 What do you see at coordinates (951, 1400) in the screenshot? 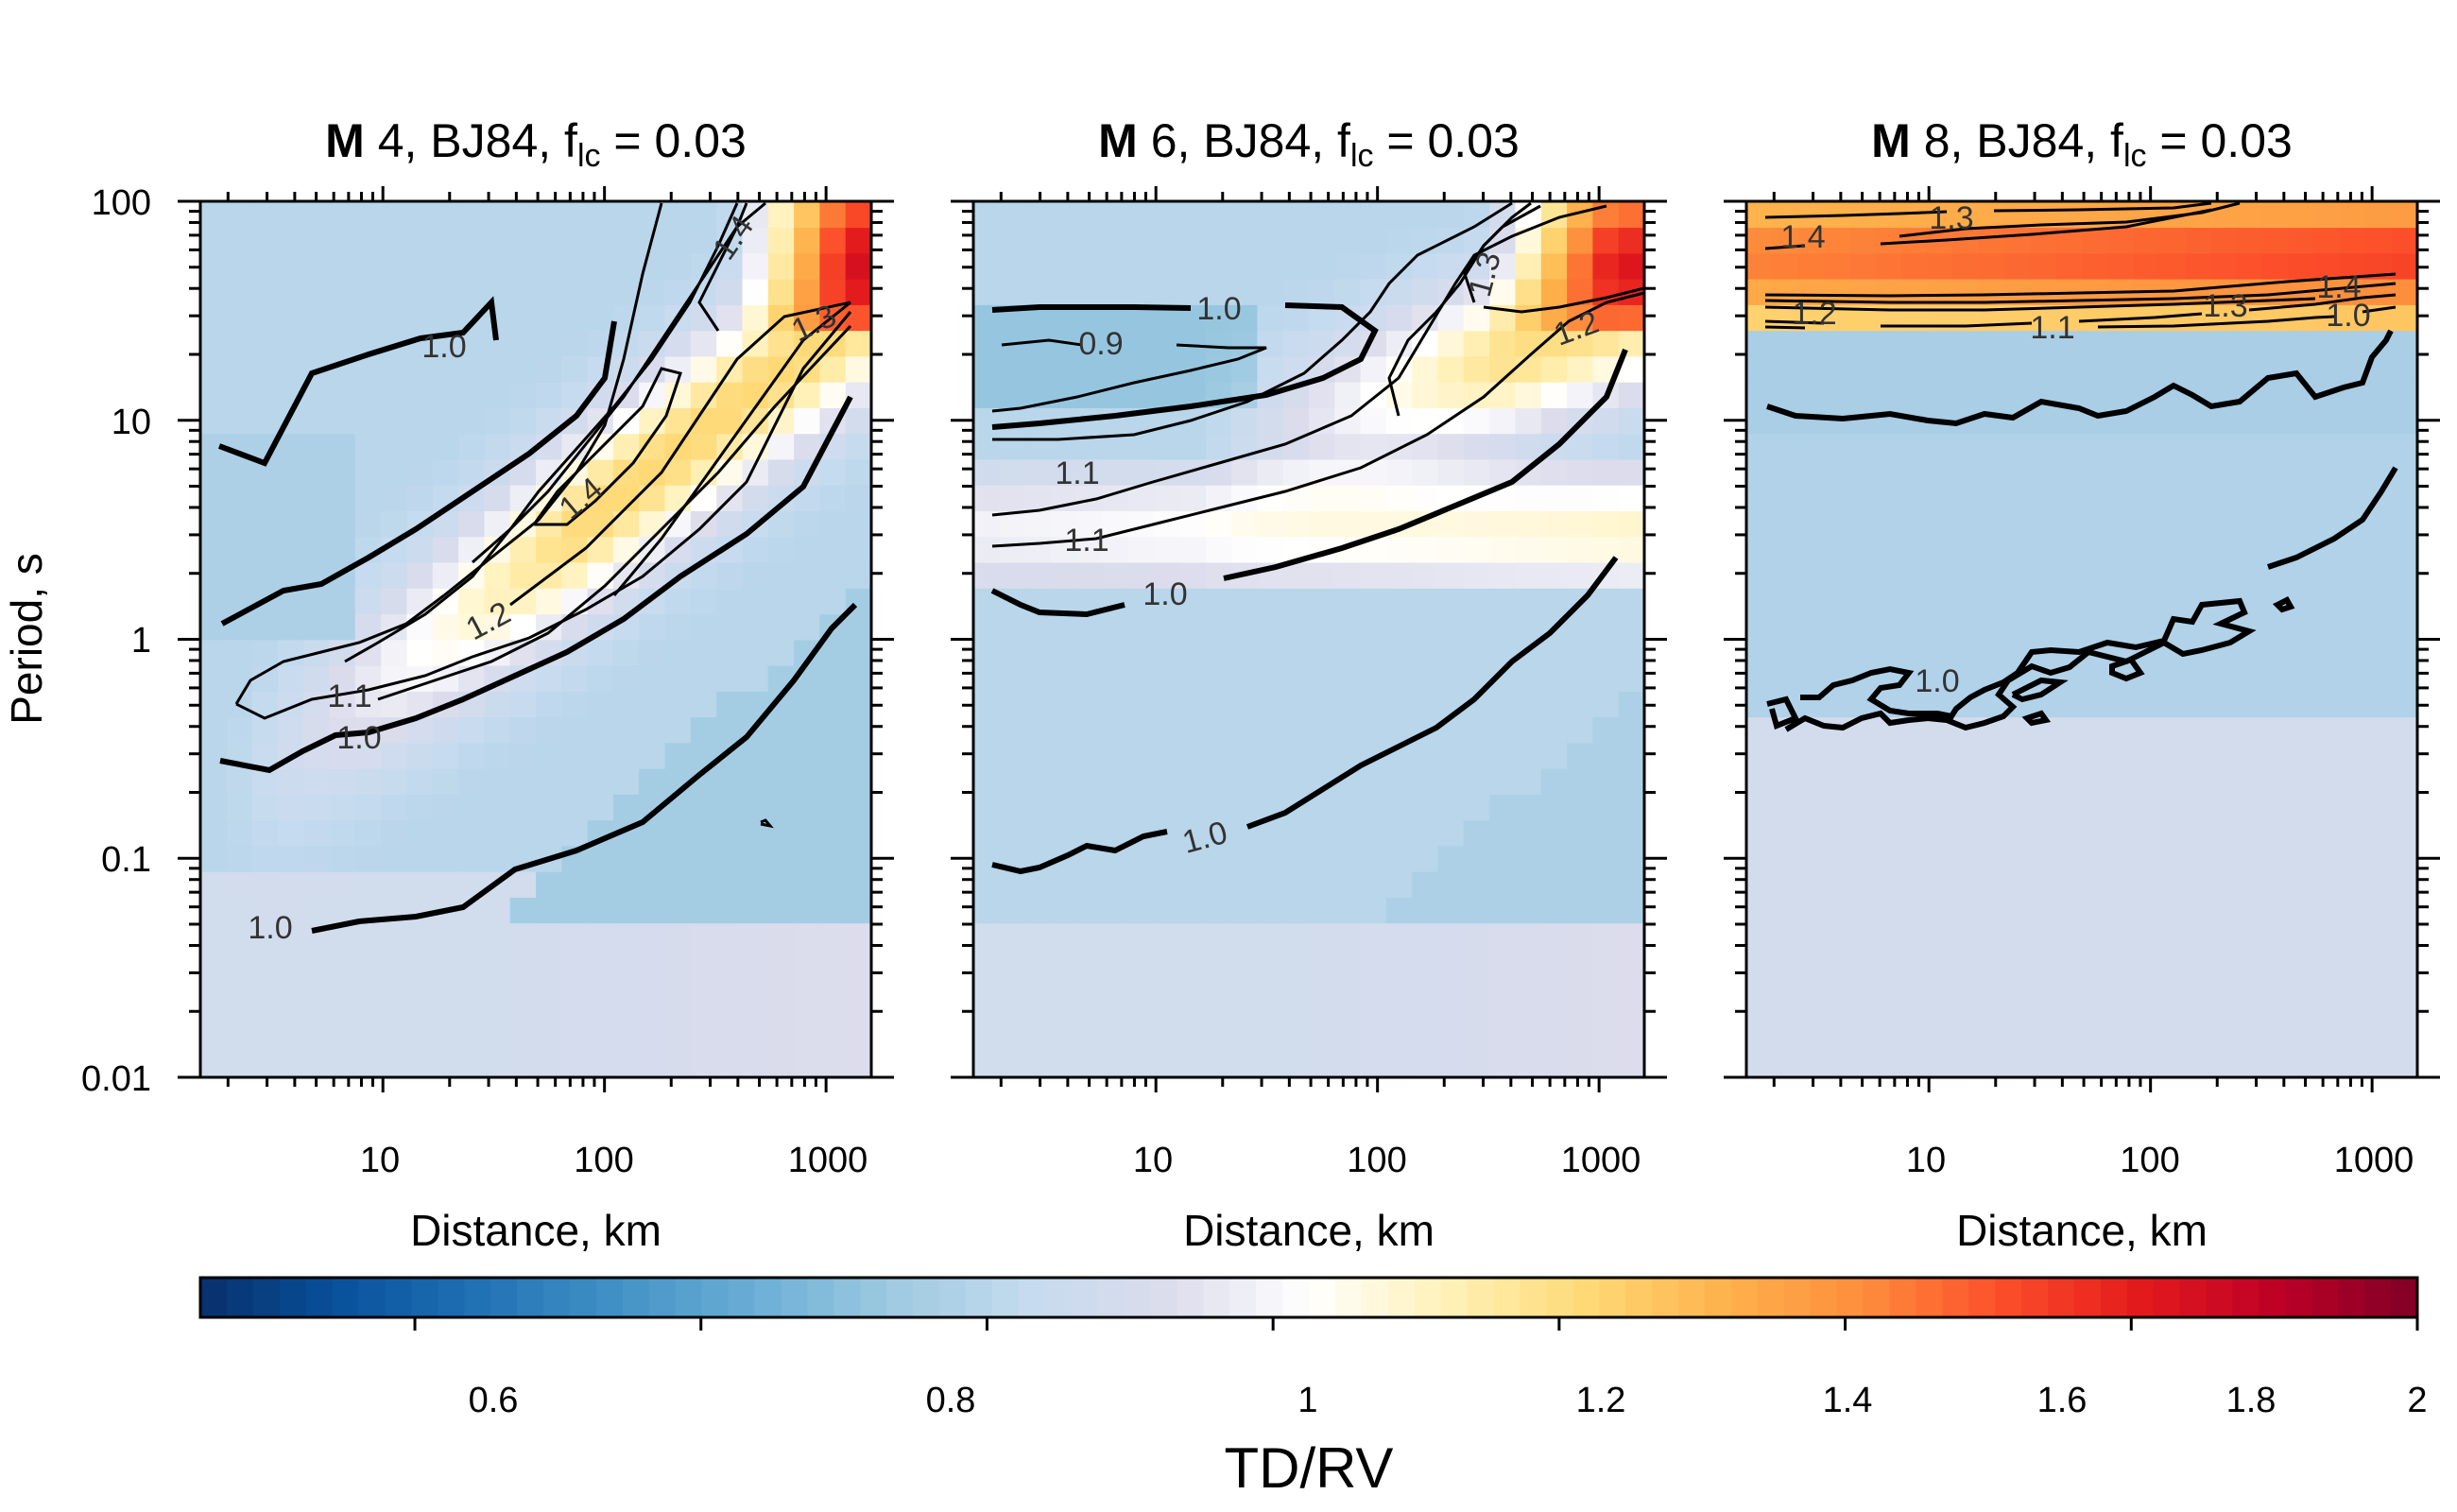
I see `colorbar-tick-label: 0.8` at bounding box center [951, 1400].